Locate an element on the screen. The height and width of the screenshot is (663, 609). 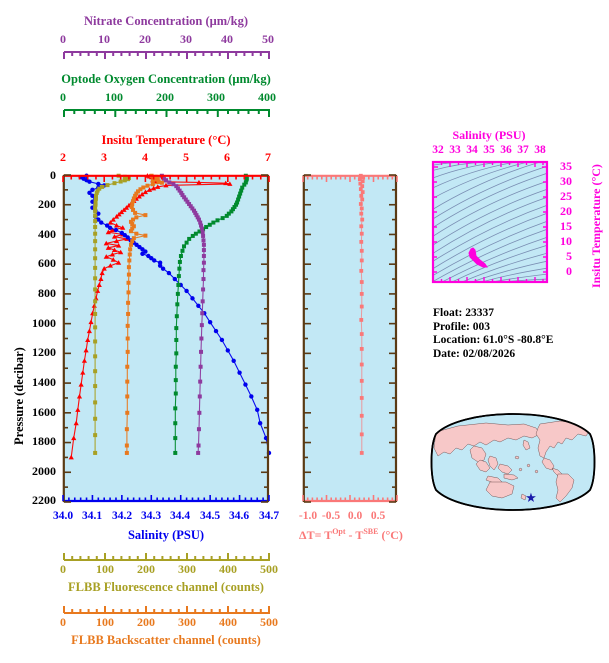
ts-temperature-tick-3: 20 is located at coordinates (566, 211).